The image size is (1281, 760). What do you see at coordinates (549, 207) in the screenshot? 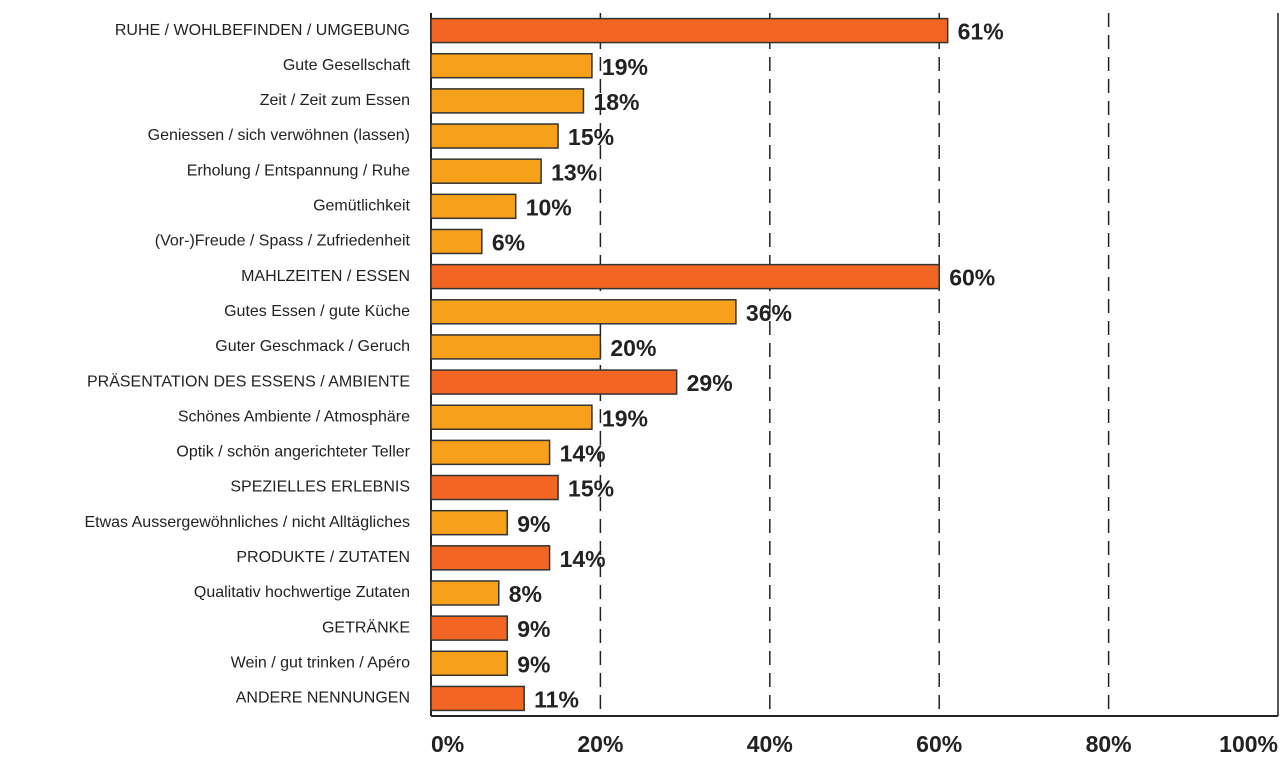
I see `value-label: 10%` at bounding box center [549, 207].